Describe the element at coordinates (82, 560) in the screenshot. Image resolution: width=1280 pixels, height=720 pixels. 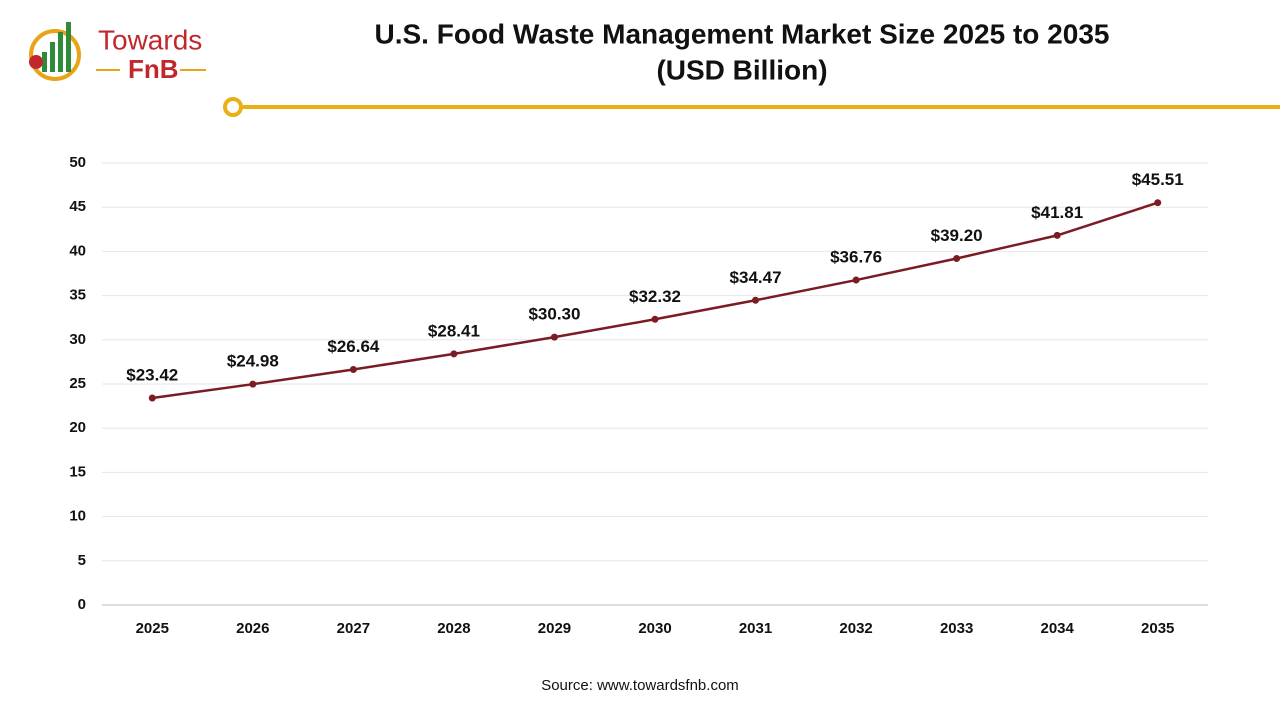
I see `y-tick-label: 5` at that location.